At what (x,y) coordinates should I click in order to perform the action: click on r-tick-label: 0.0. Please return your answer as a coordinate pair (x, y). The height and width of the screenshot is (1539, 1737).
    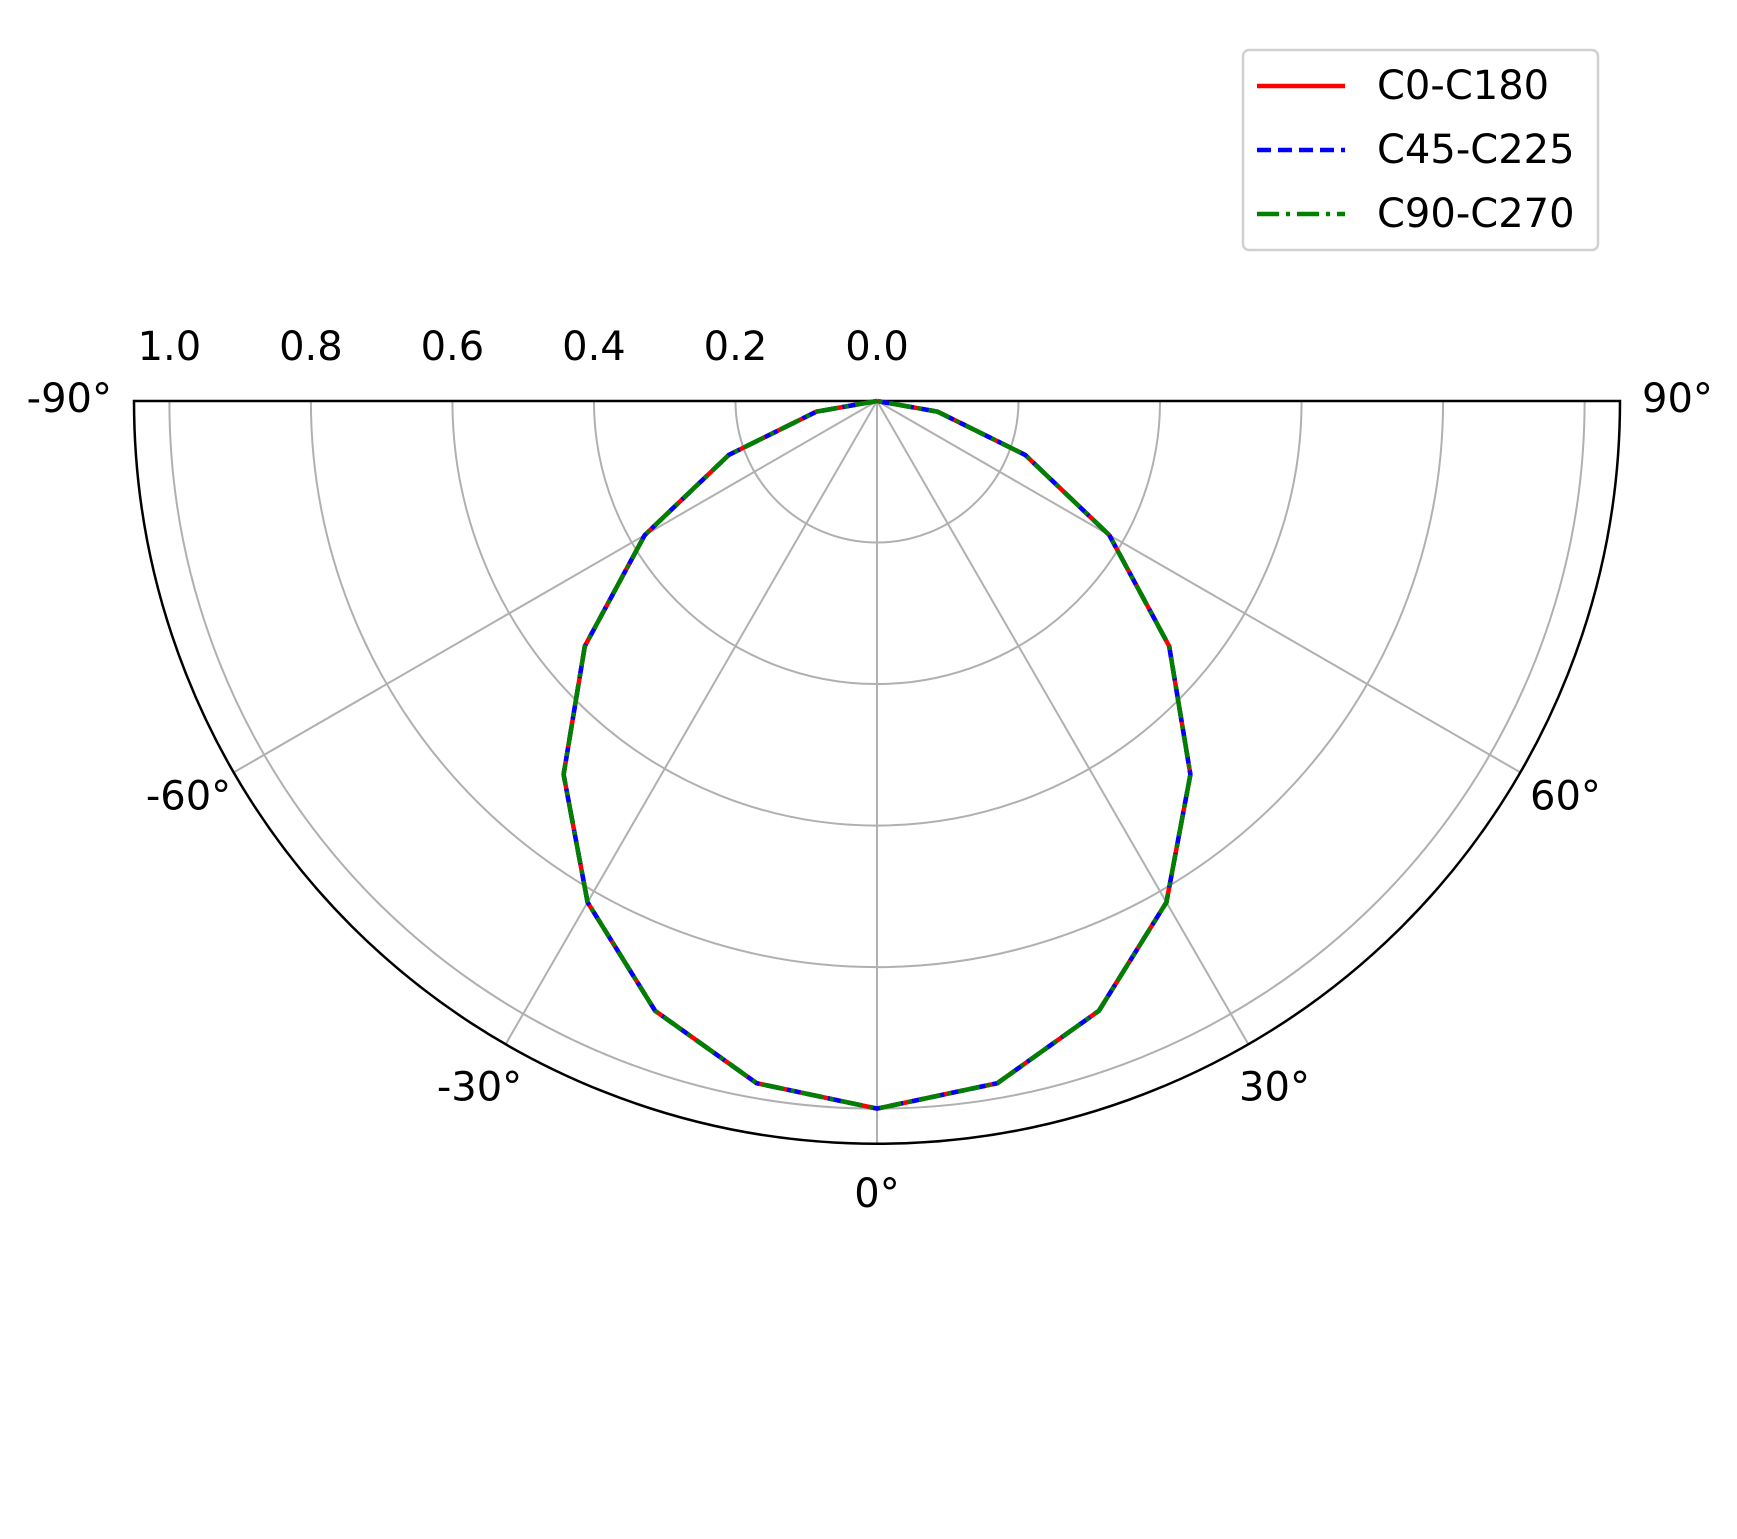
    Looking at the image, I should click on (877, 347).